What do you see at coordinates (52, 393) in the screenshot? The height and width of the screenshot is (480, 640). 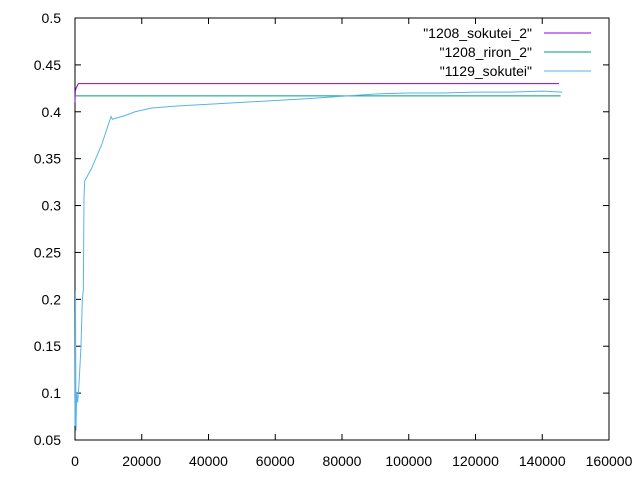 I see `y-tick-label: 0.1` at bounding box center [52, 393].